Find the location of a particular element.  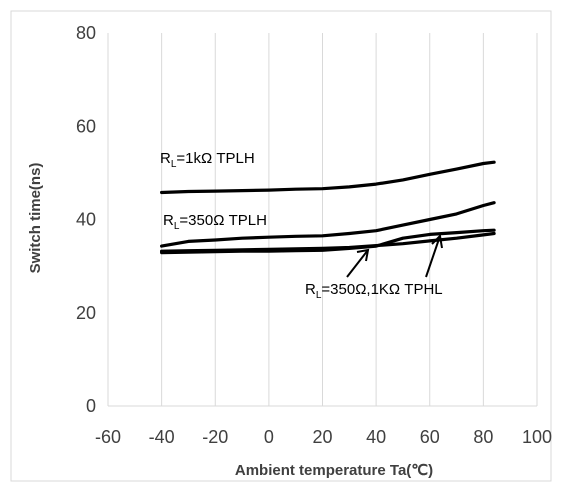

x-tick-label: 20 is located at coordinates (322, 437).